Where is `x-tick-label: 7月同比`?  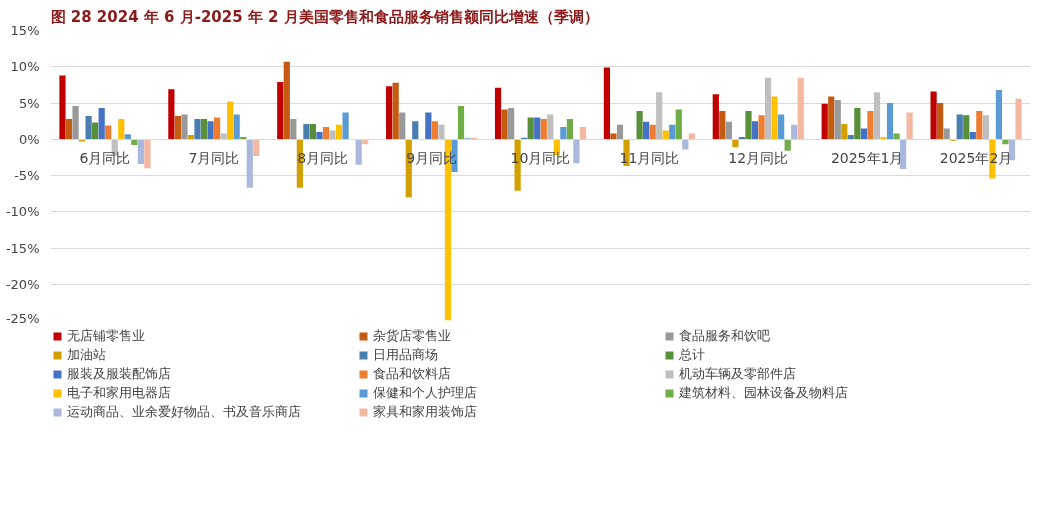 x-tick-label: 7月同比 is located at coordinates (214, 158).